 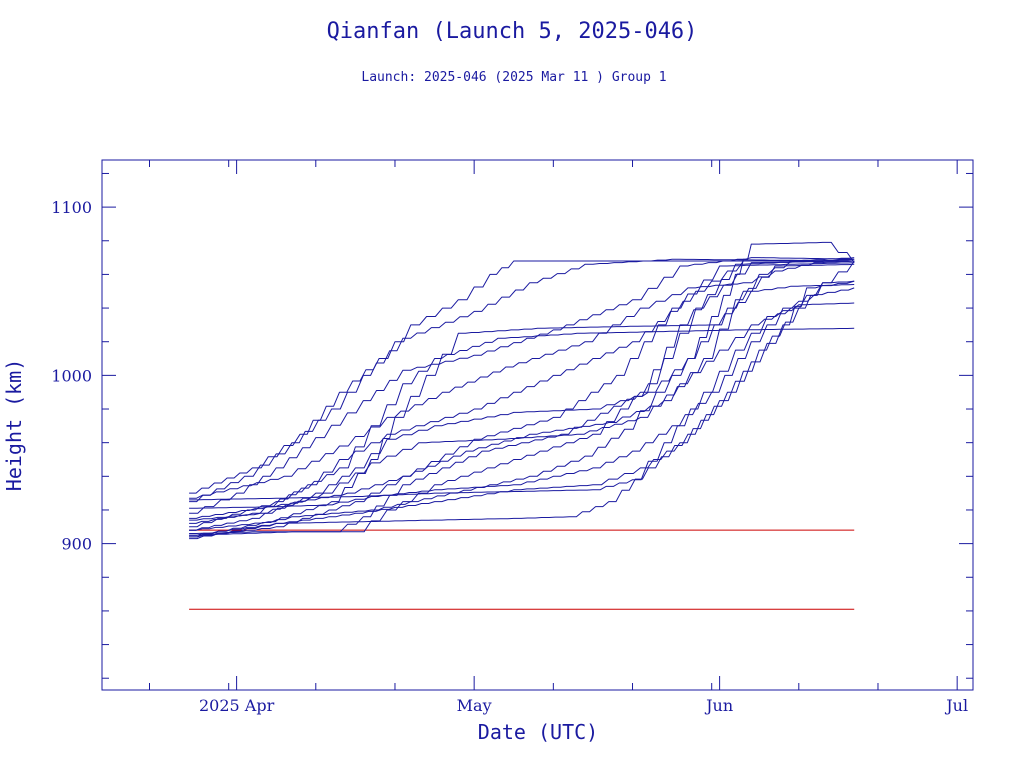 What do you see at coordinates (76, 544) in the screenshot?
I see `y-tick-label: 900` at bounding box center [76, 544].